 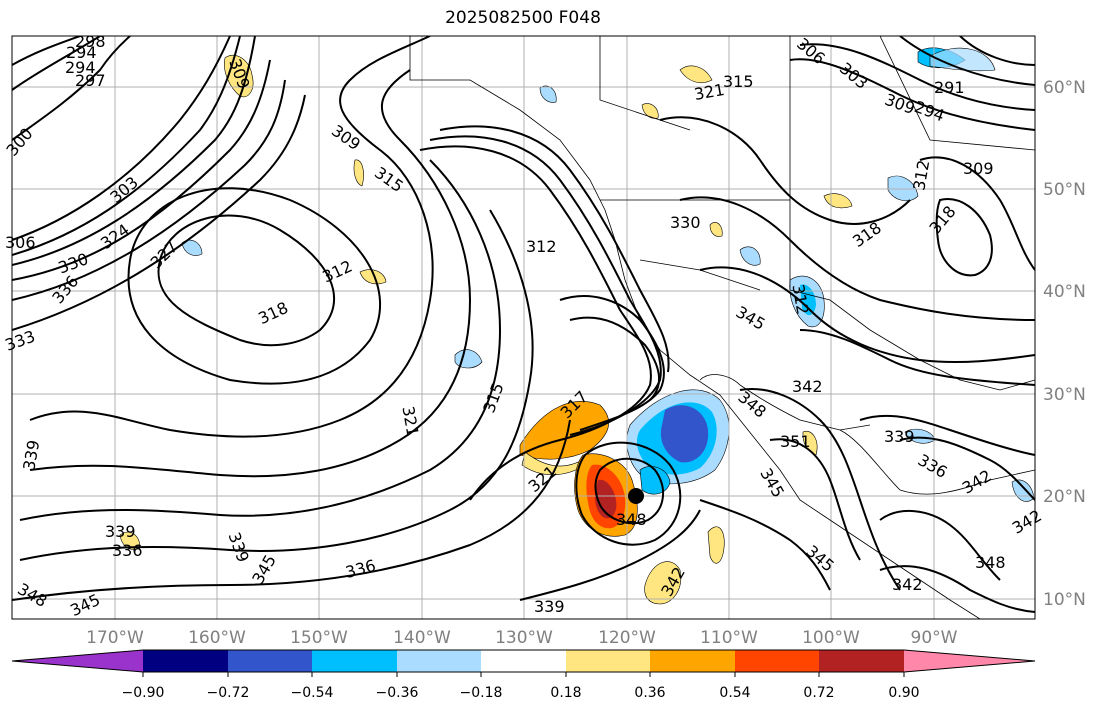 What do you see at coordinates (90, 80) in the screenshot?
I see `contour-label: 297` at bounding box center [90, 80].